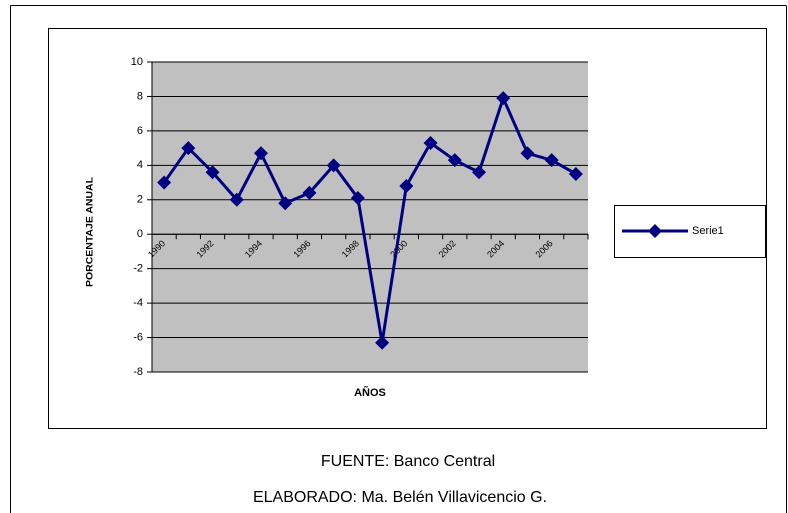 The image size is (788, 513). I want to click on legend-marker, so click(655, 231).